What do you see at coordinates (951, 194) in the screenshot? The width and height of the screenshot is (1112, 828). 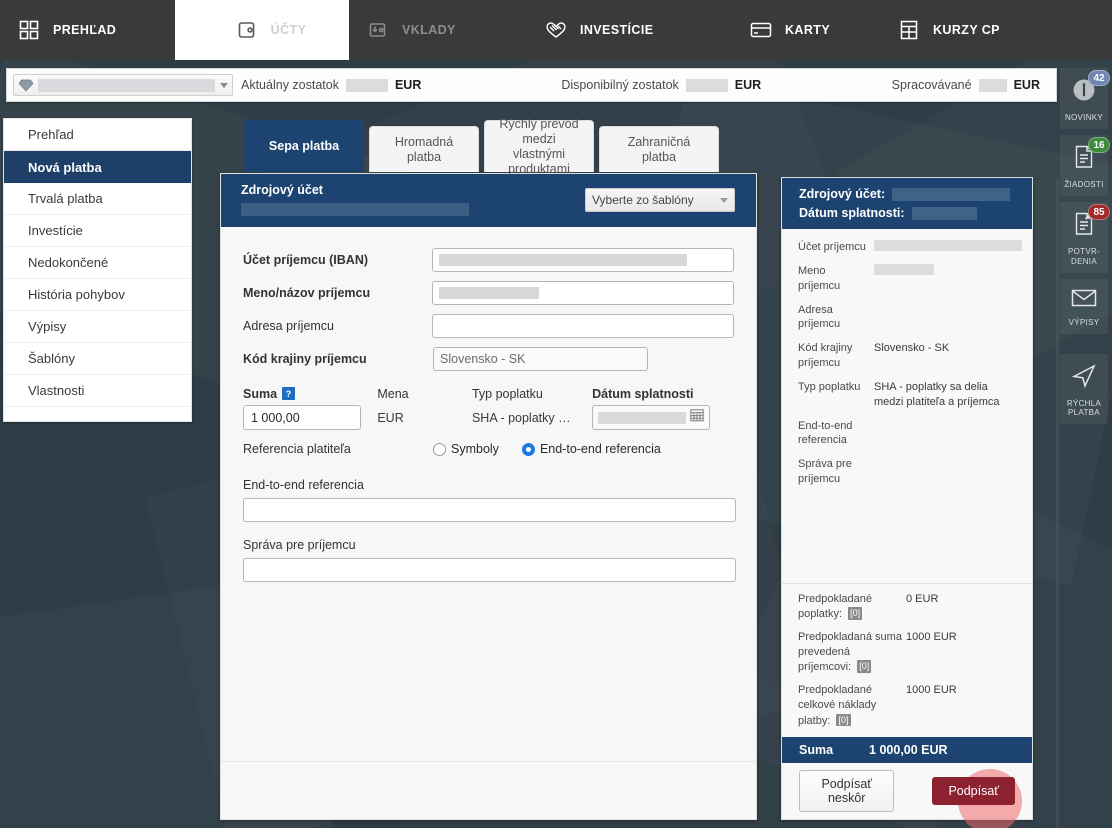 I see `summary-source-account-value` at bounding box center [951, 194].